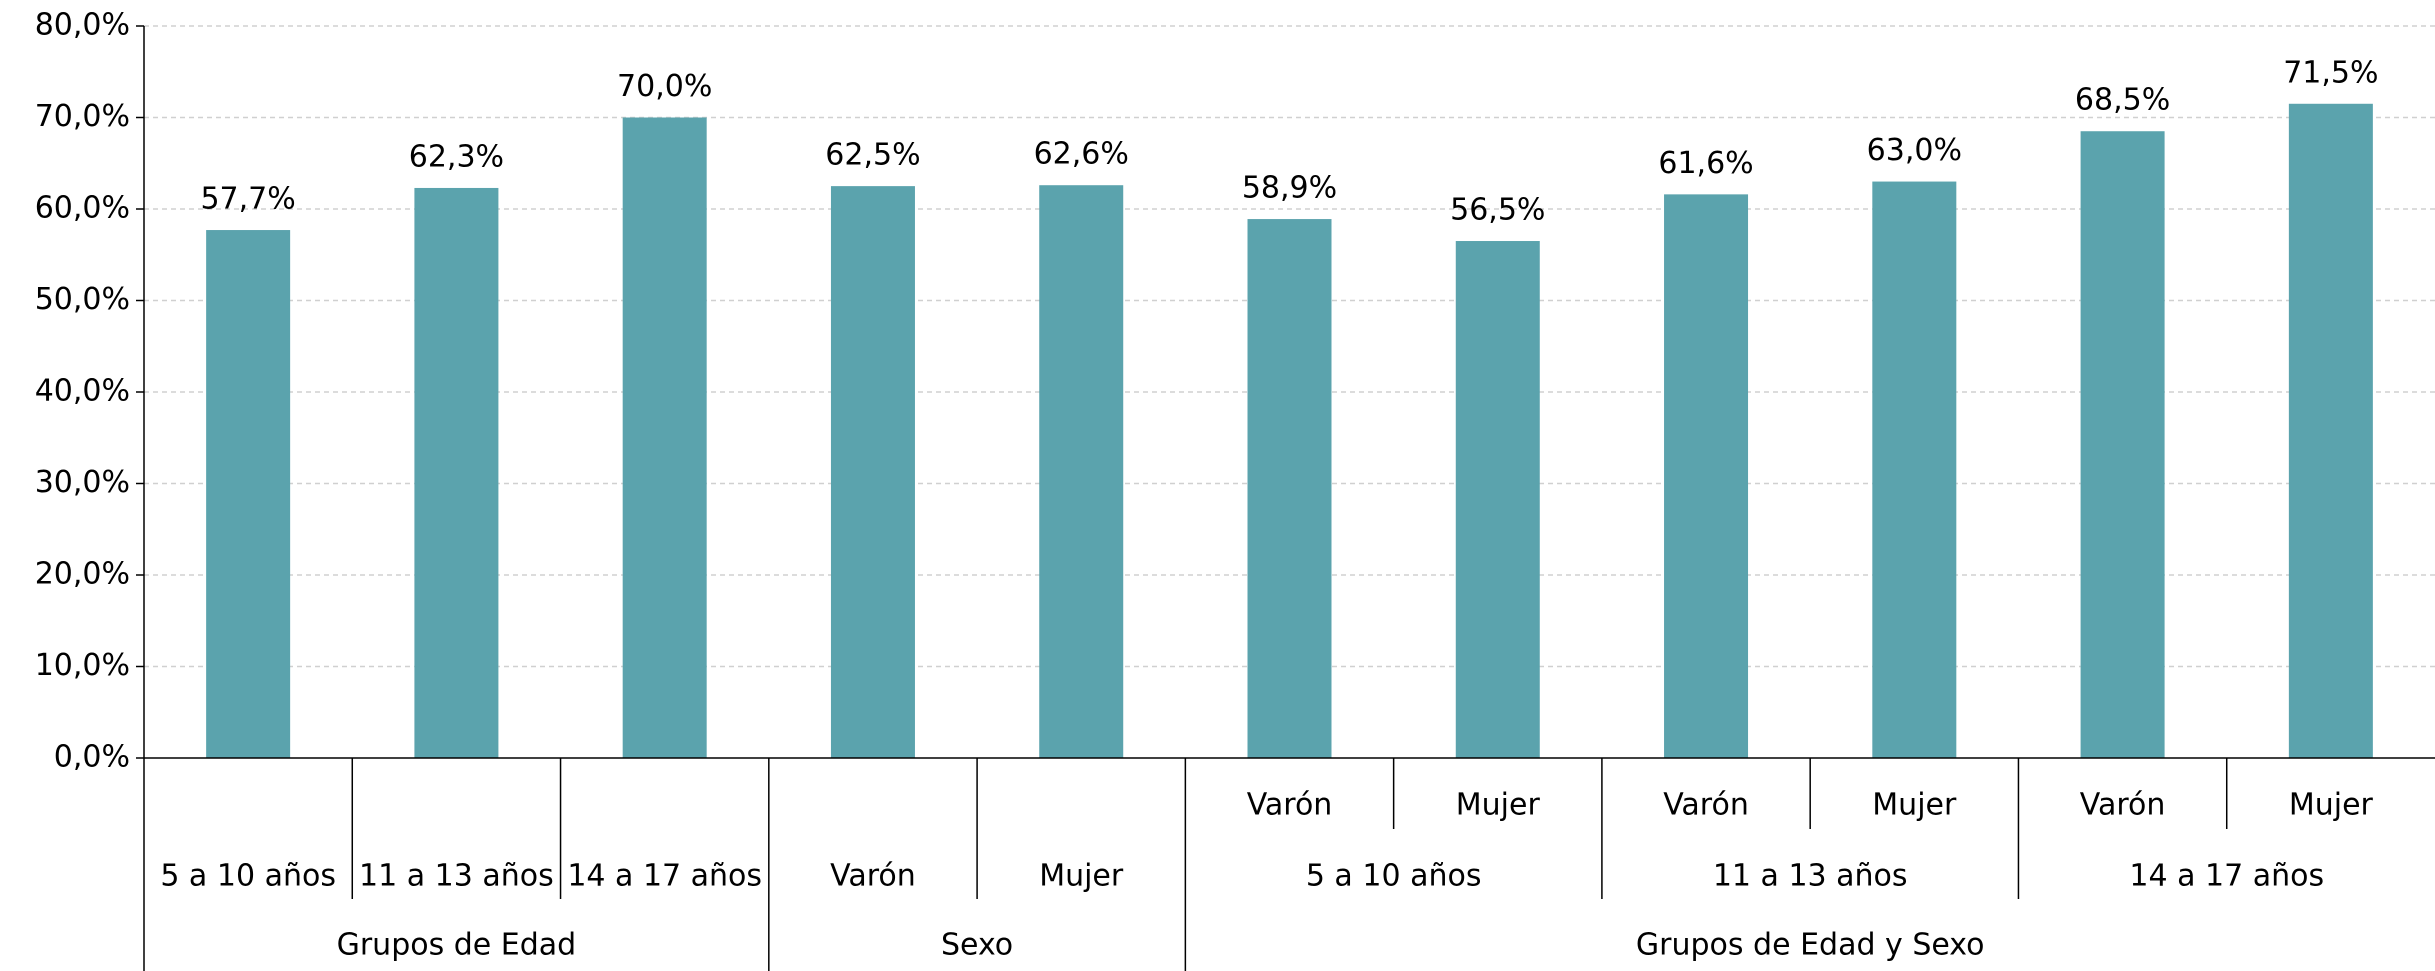 The image size is (2435, 971). I want to click on subgroup-label: 14 a 17 años, so click(2226, 876).